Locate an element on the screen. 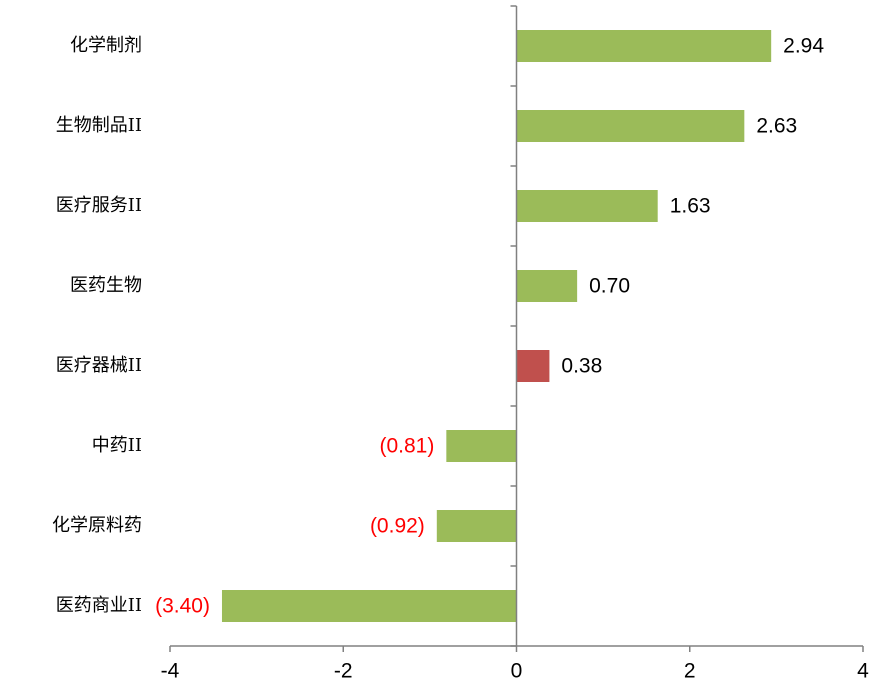 This screenshot has height=692, width=880. category-label: 医药生物 is located at coordinates (106, 285).